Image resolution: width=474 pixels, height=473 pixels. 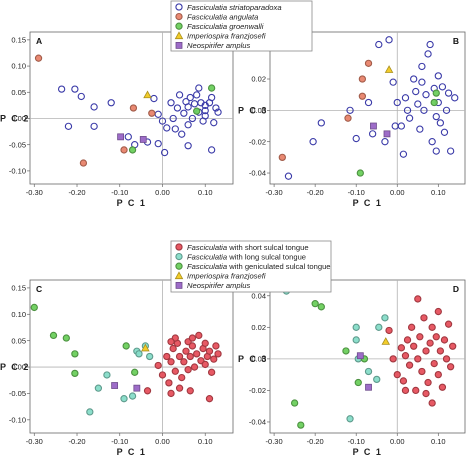 What do you see at coordinates (179, 266) in the screenshot?
I see `legend-marker-green` at bounding box center [179, 266].